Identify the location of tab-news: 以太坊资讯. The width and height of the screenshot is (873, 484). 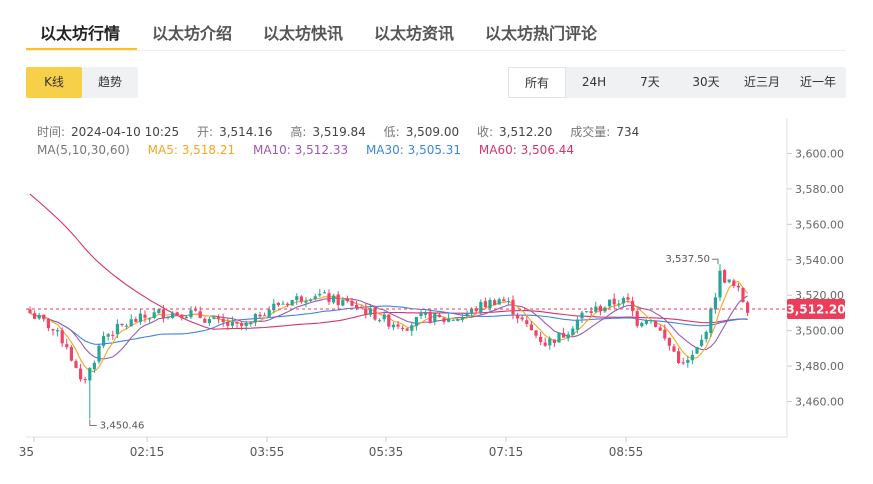
(414, 33).